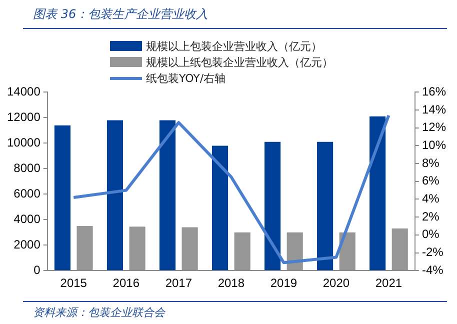 Image resolution: width=457 pixels, height=324 pixels. Describe the element at coordinates (431, 199) in the screenshot. I see `y2-tick-label: 4%` at that location.